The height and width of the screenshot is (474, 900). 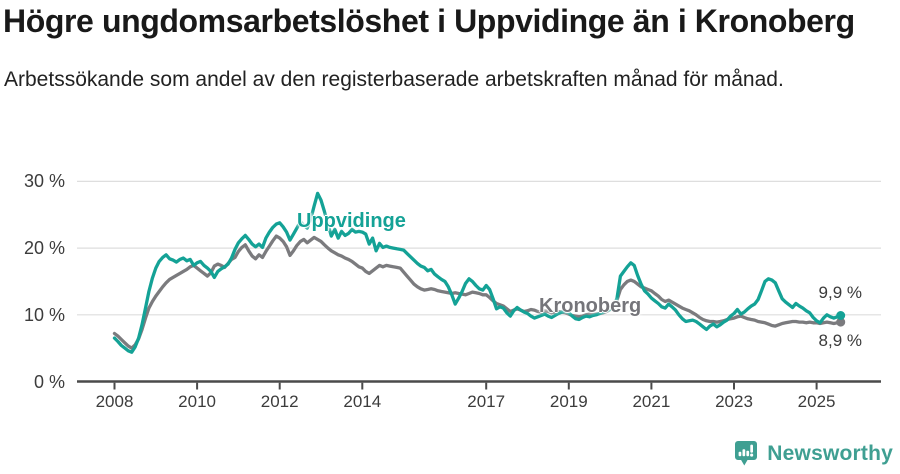 I want to click on x-axis-label: 2021, so click(x=651, y=401).